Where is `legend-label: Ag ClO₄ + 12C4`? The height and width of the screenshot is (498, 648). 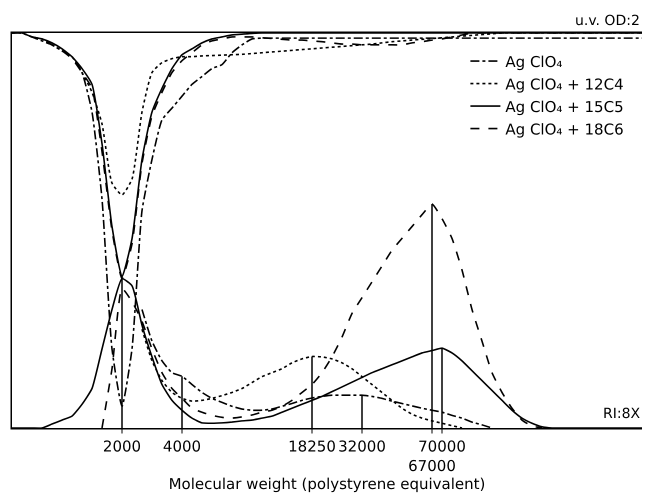 legend-label: Ag ClO₄ + 12C4 is located at coordinates (564, 84).